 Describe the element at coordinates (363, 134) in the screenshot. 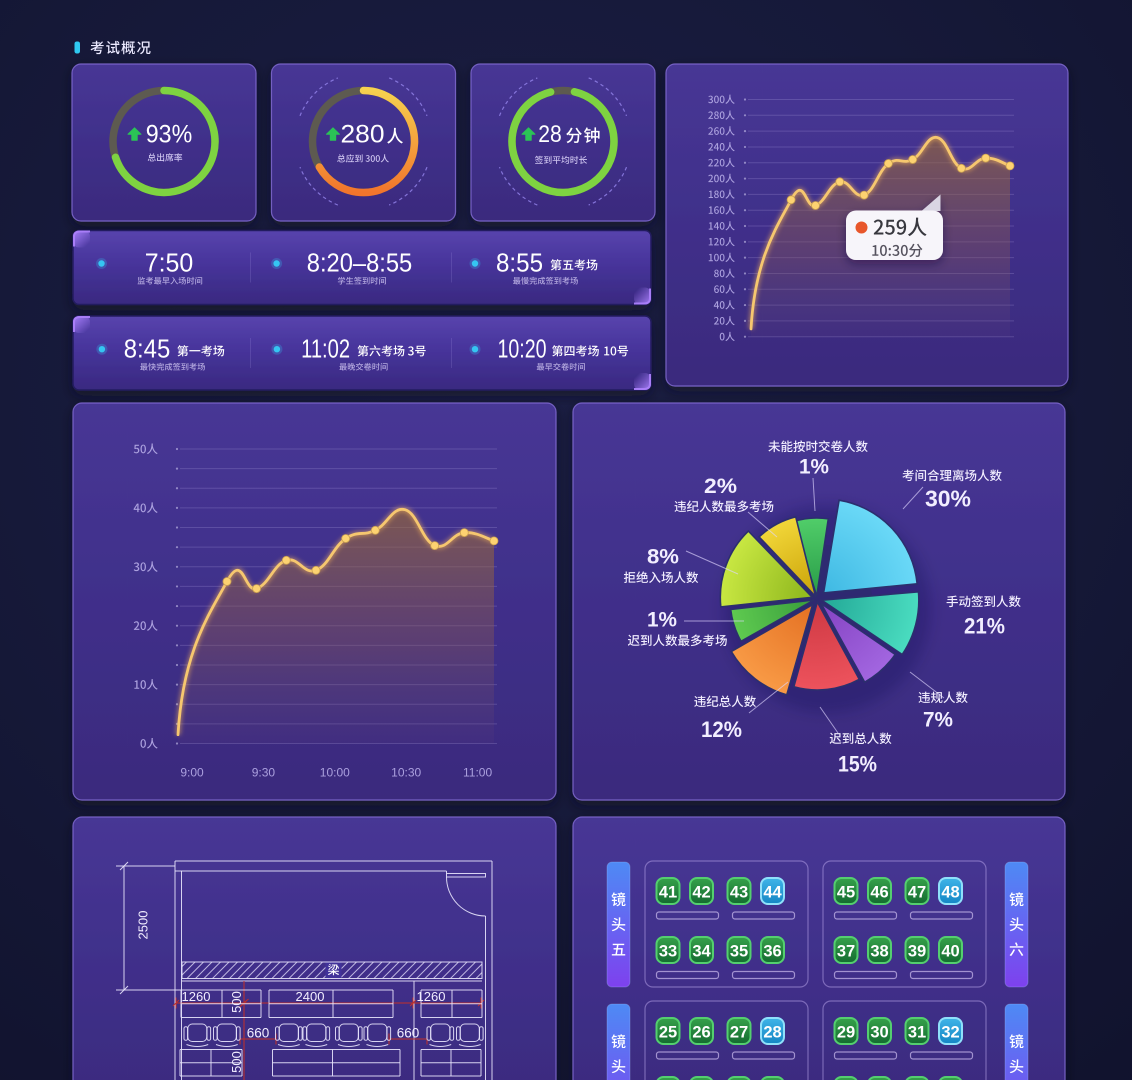

I see `svg-text: 280` at that location.